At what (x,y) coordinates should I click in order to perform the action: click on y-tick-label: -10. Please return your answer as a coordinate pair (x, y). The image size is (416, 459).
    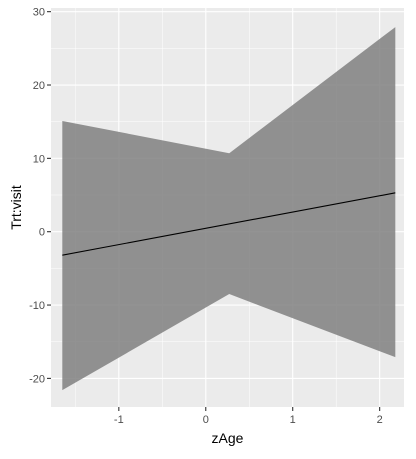
    Looking at the image, I should click on (37, 306).